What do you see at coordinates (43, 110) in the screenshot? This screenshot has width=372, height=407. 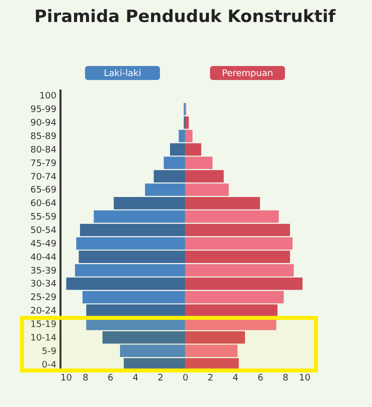 I see `y-tick-label: 95-99` at bounding box center [43, 110].